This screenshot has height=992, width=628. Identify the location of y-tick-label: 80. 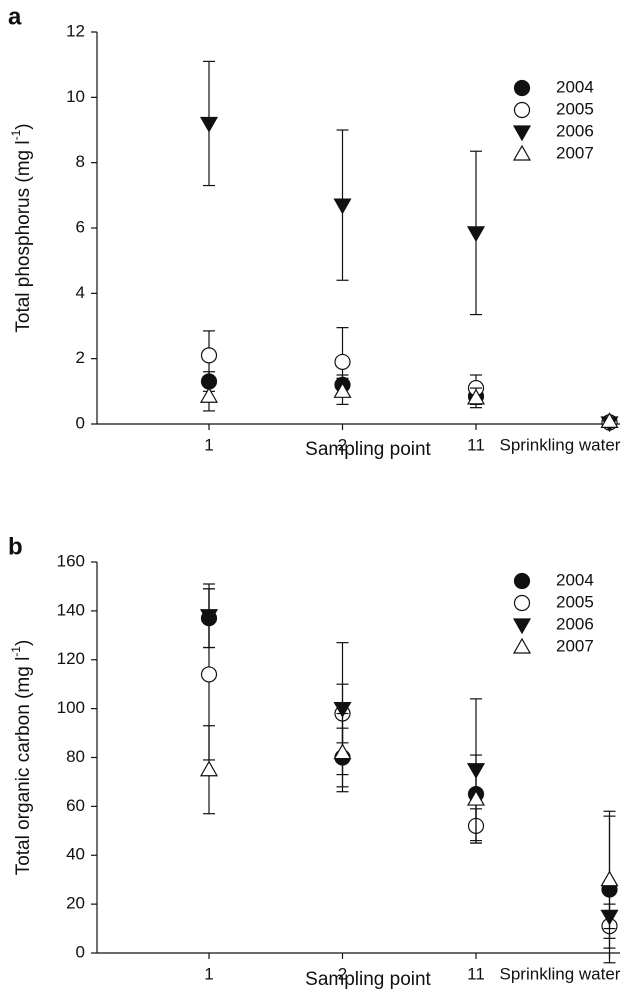
(75, 756).